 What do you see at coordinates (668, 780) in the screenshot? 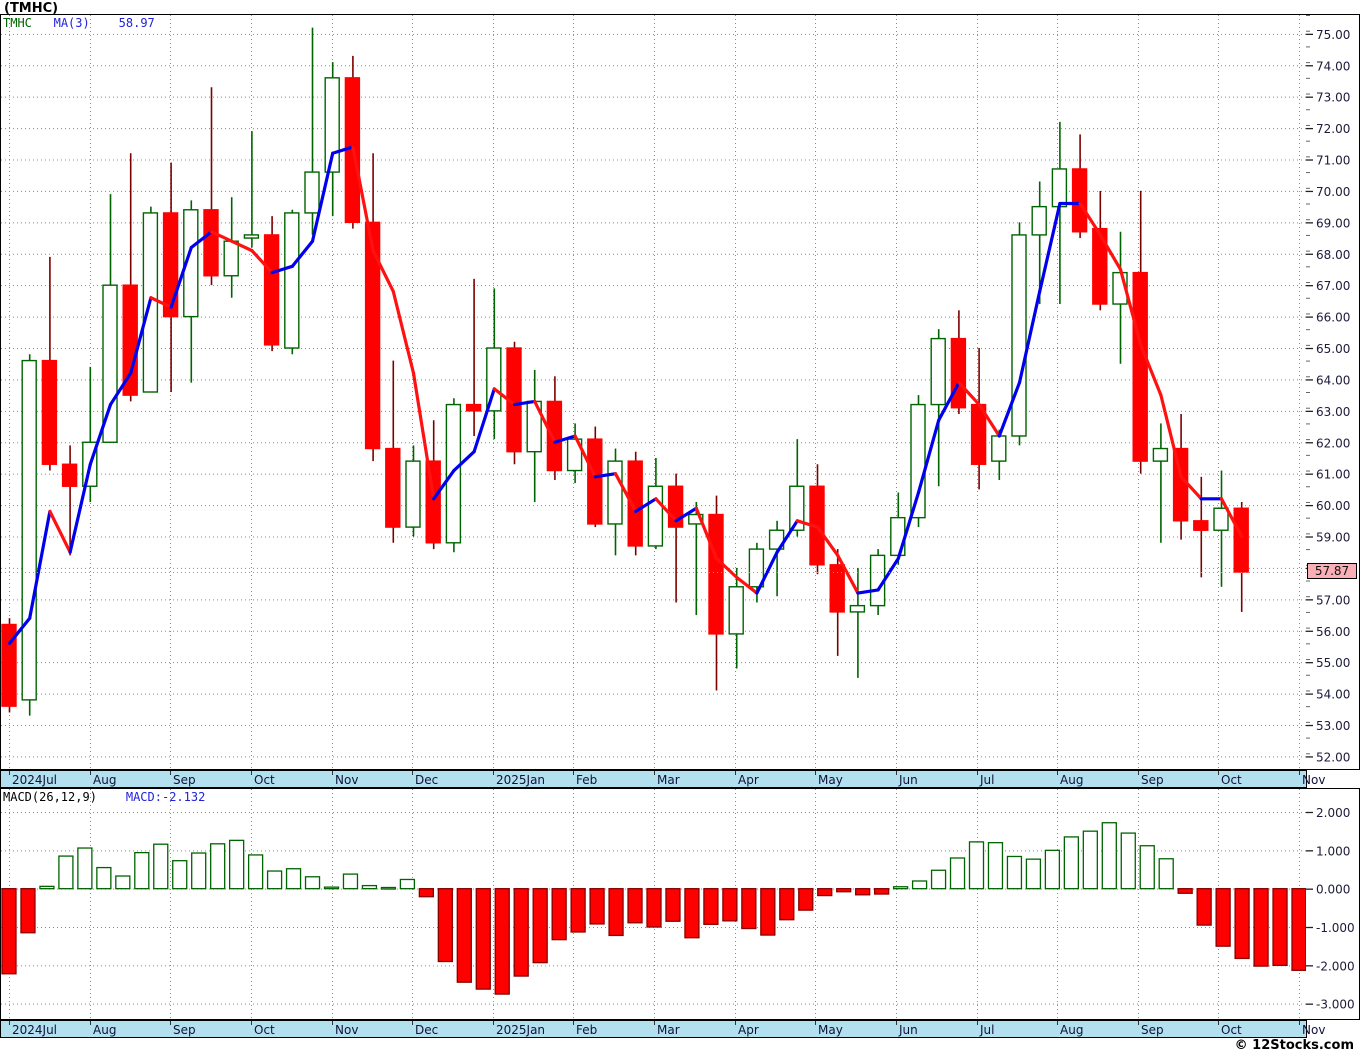
I see `date-label-price: Mar` at bounding box center [668, 780].